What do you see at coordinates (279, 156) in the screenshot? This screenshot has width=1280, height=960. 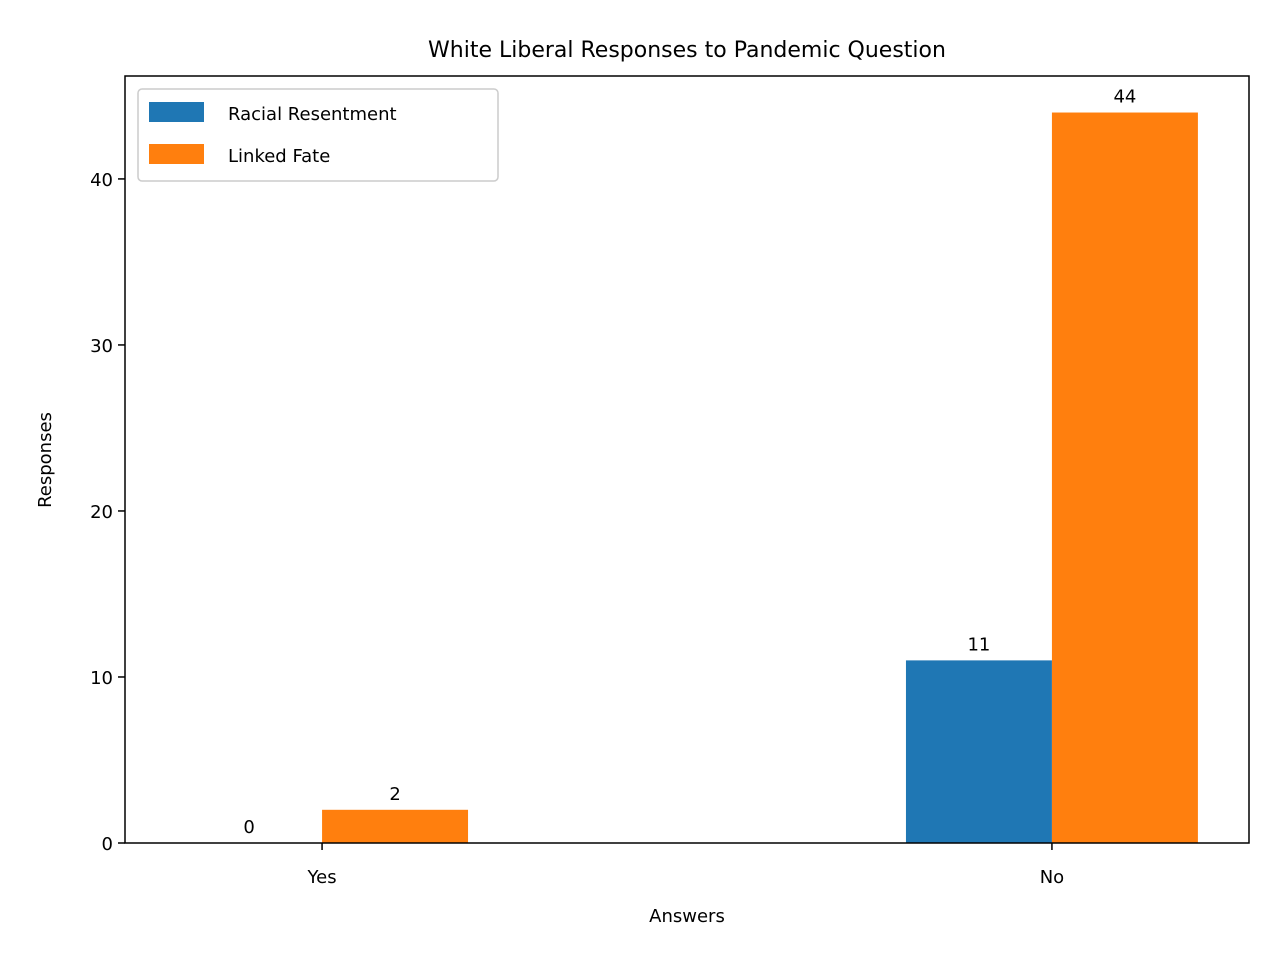 I see `legend-label-linked-fate: Linked Fate` at bounding box center [279, 156].